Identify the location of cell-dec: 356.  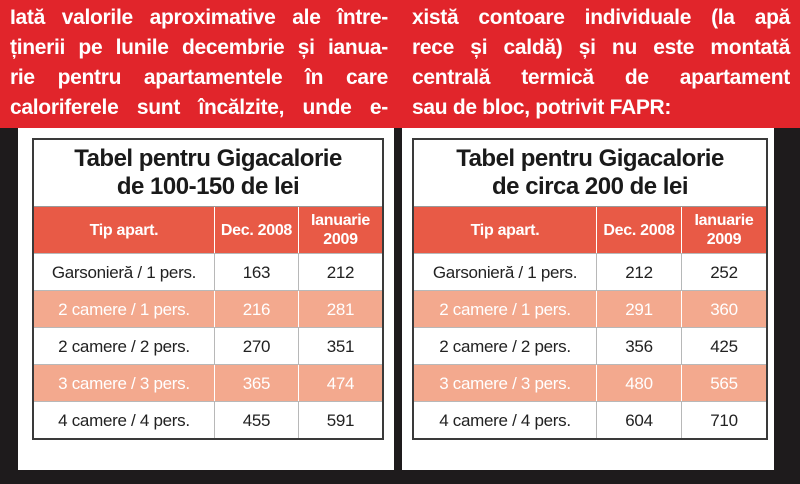
(639, 346).